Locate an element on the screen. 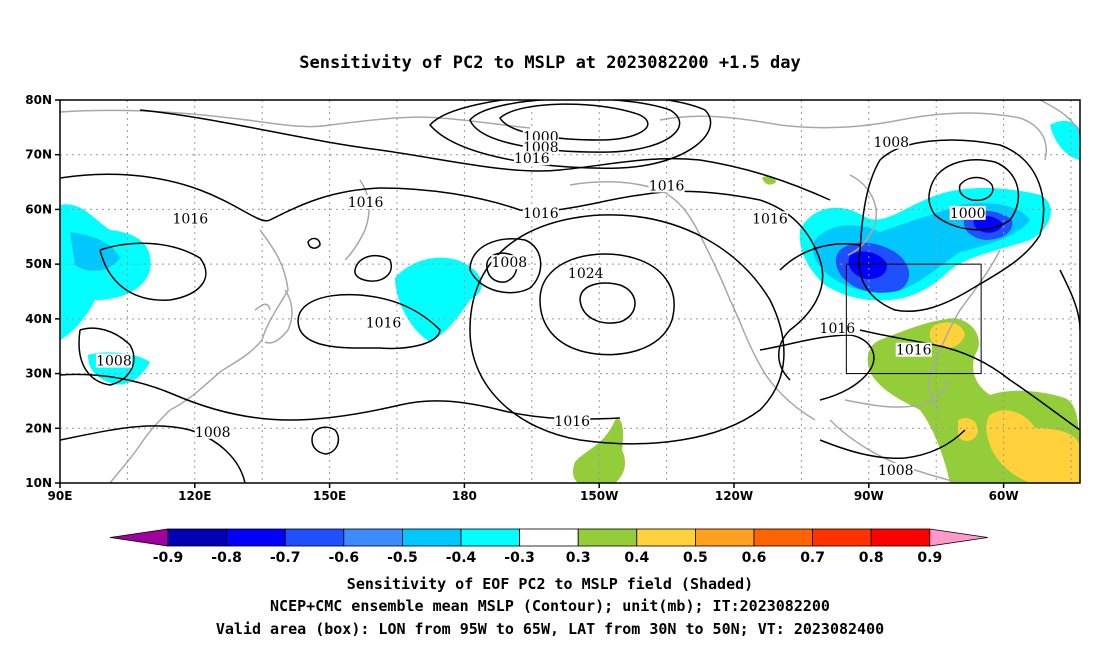  lat-tick-label: 80N is located at coordinates (38, 100).